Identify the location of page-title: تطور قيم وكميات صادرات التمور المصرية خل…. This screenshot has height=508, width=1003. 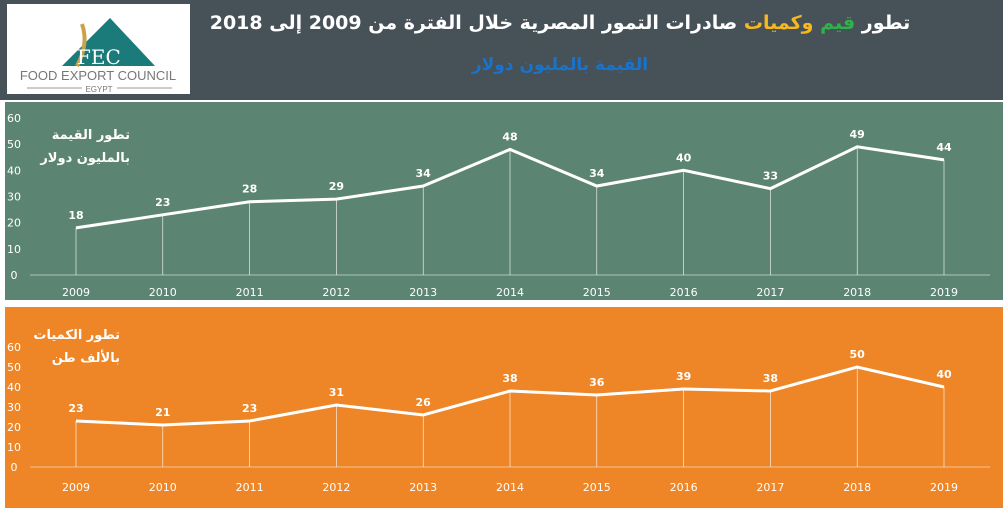
(560, 23).